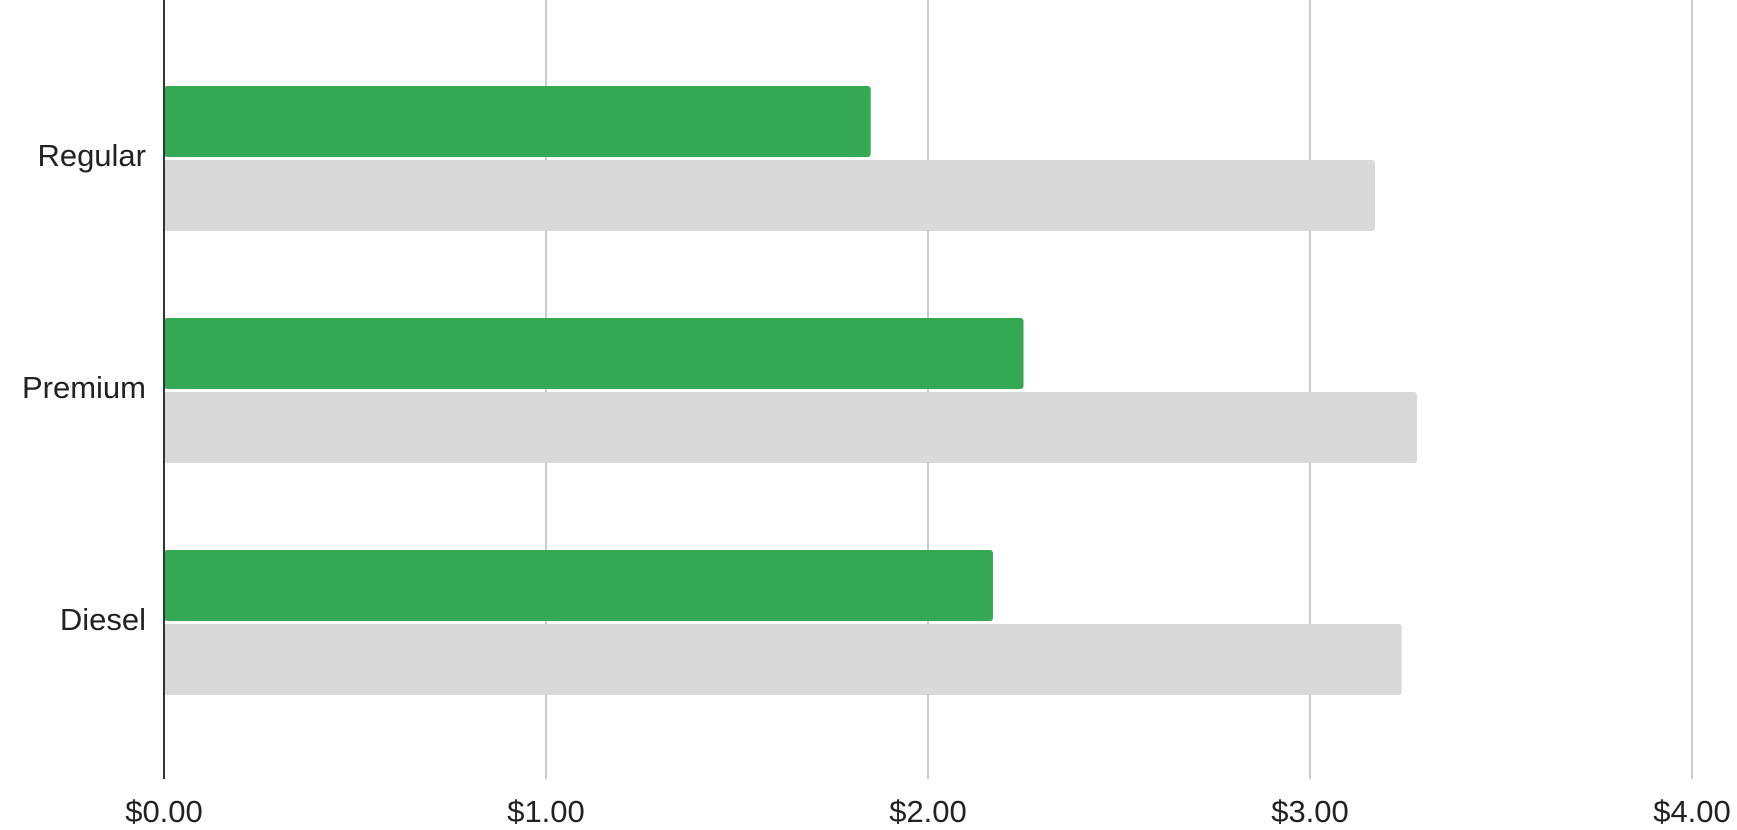  I want to click on y-tick-label: Diesel, so click(103, 619).